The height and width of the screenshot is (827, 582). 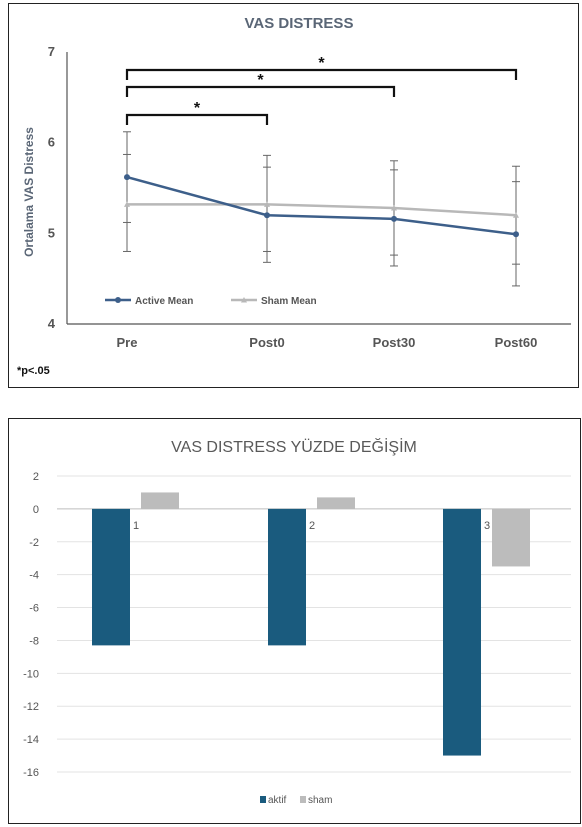 What do you see at coordinates (136, 526) in the screenshot?
I see `category-label: 1` at bounding box center [136, 526].